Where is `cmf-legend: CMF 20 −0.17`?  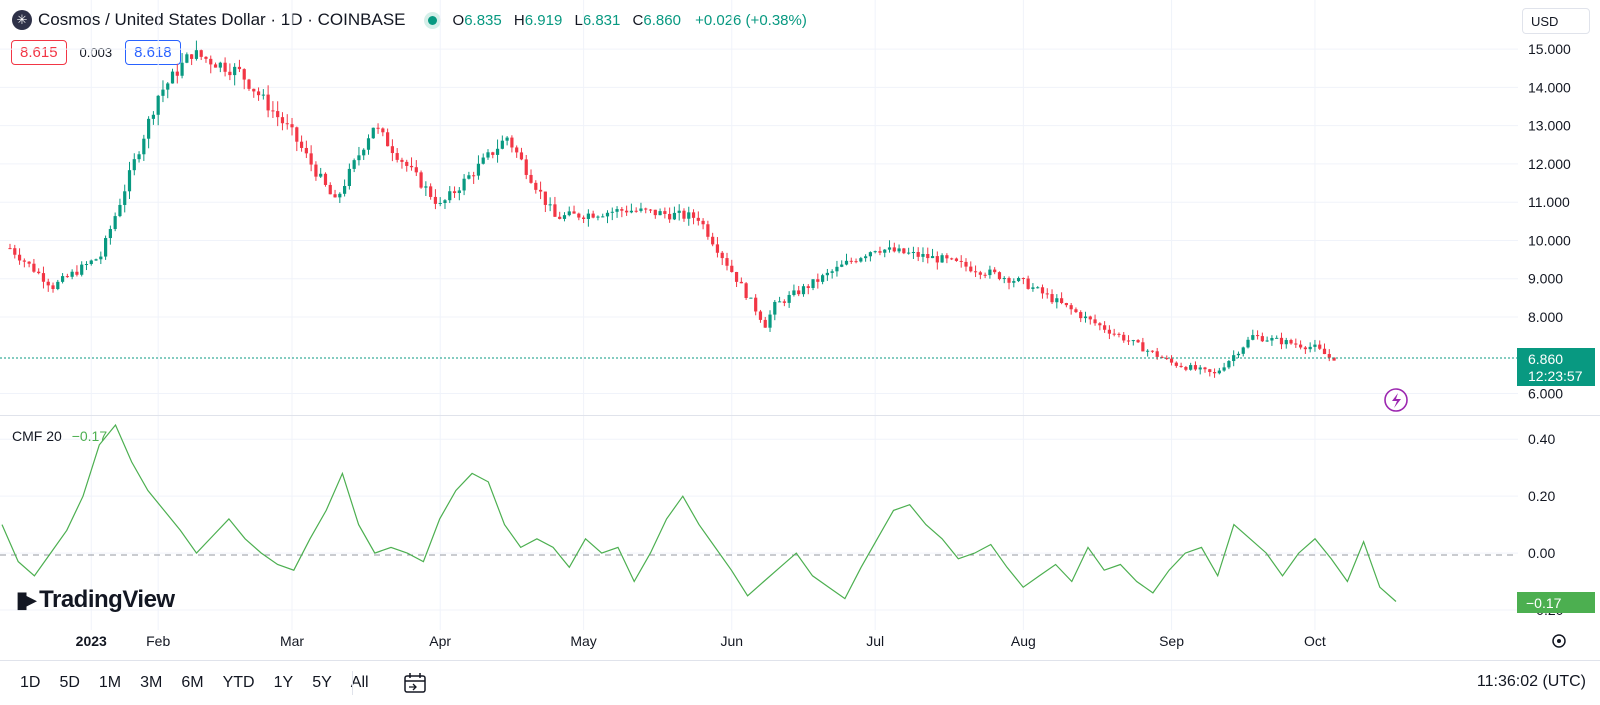 cmf-legend: CMF 20 −0.17 is located at coordinates (59, 436).